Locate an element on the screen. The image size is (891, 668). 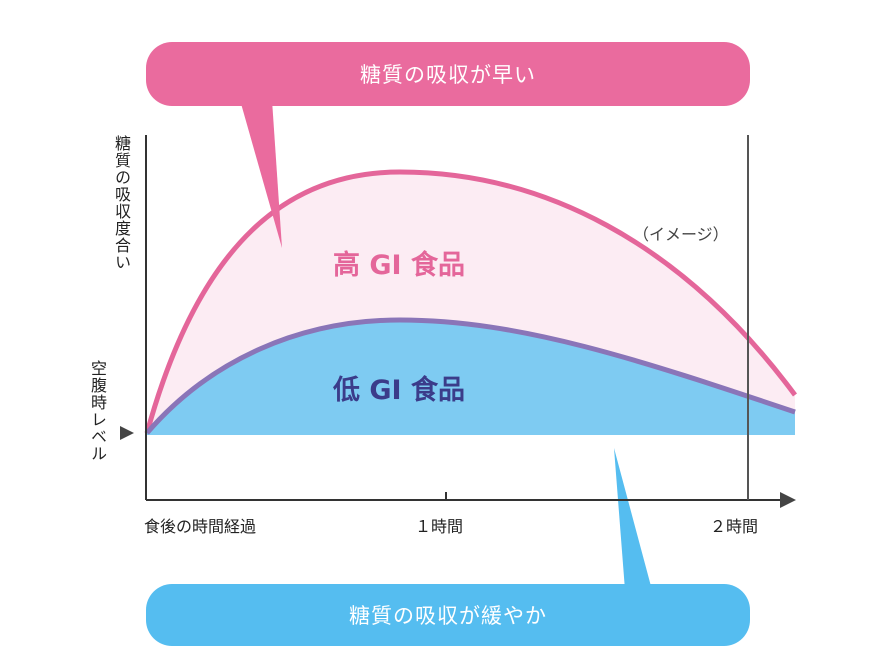
low-gi-area is located at coordinates (471, 376).